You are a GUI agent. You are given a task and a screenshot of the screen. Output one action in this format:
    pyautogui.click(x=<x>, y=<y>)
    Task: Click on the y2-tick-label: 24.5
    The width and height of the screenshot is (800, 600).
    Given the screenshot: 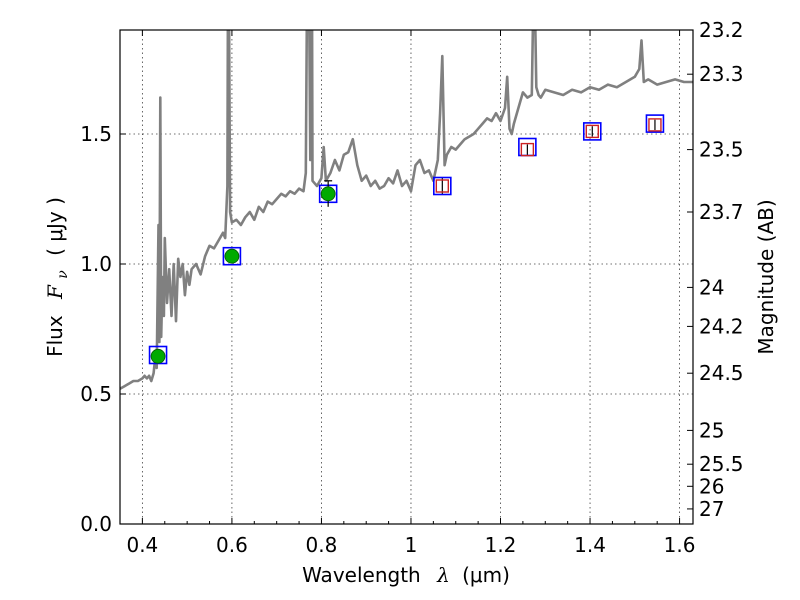 What is the action you would take?
    pyautogui.click(x=721, y=373)
    